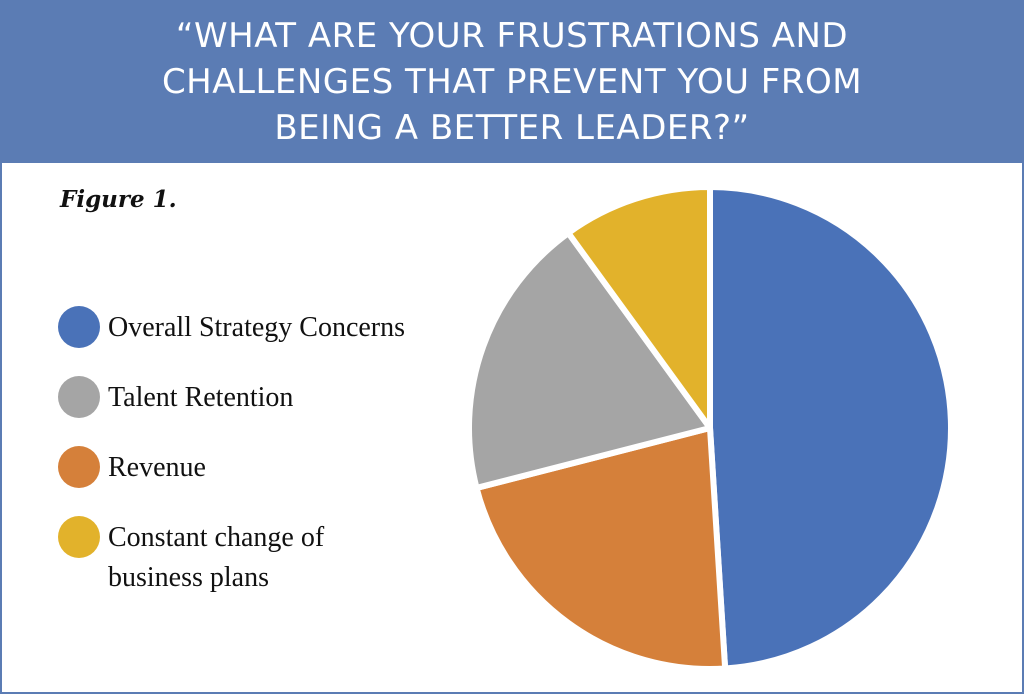 The image size is (1024, 694). What do you see at coordinates (79, 397) in the screenshot?
I see `legend-swatch-talent-retention` at bounding box center [79, 397].